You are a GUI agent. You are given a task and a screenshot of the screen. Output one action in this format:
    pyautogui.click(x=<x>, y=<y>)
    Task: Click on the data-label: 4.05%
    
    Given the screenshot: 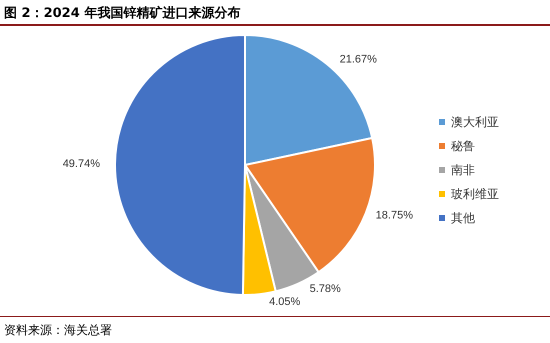 What is the action you would take?
    pyautogui.click(x=285, y=302)
    